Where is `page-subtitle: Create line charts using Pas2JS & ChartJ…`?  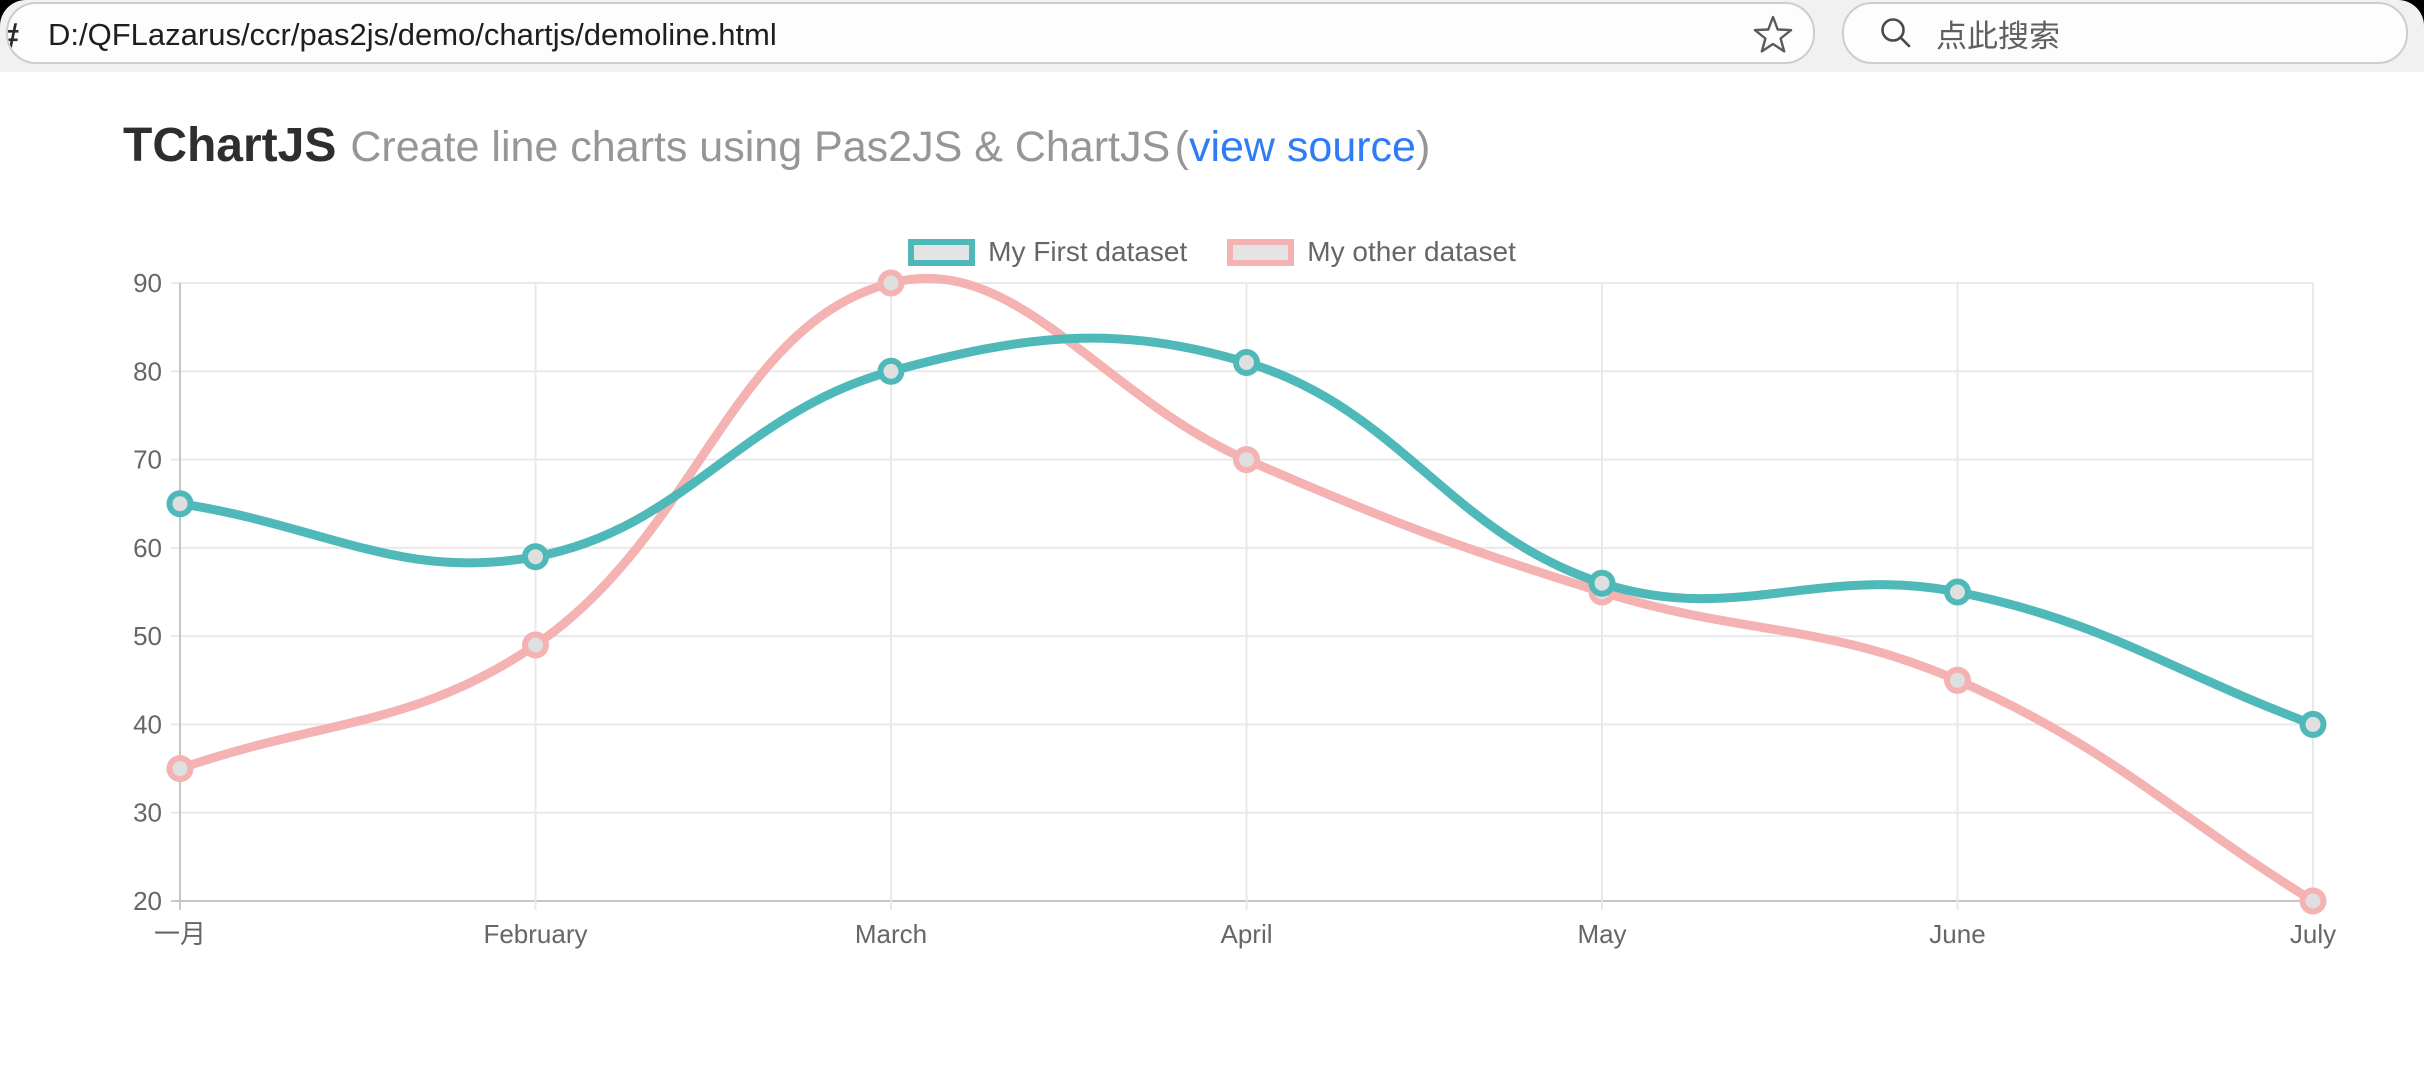 page-subtitle: Create line charts using Pas2JS & ChartJ… is located at coordinates (760, 147).